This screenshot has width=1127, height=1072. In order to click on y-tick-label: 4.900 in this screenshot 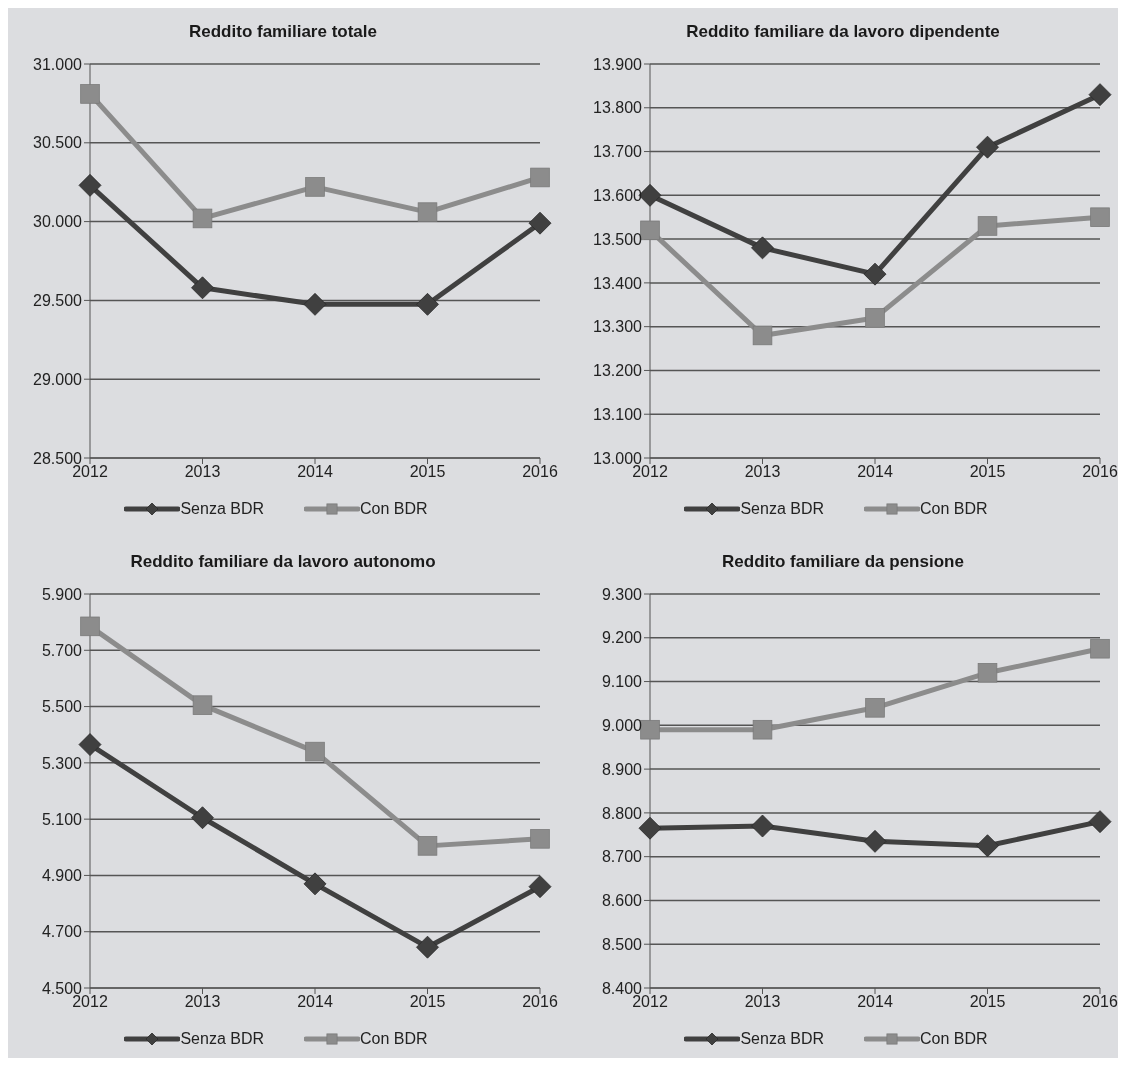, I will do `click(62, 876)`.